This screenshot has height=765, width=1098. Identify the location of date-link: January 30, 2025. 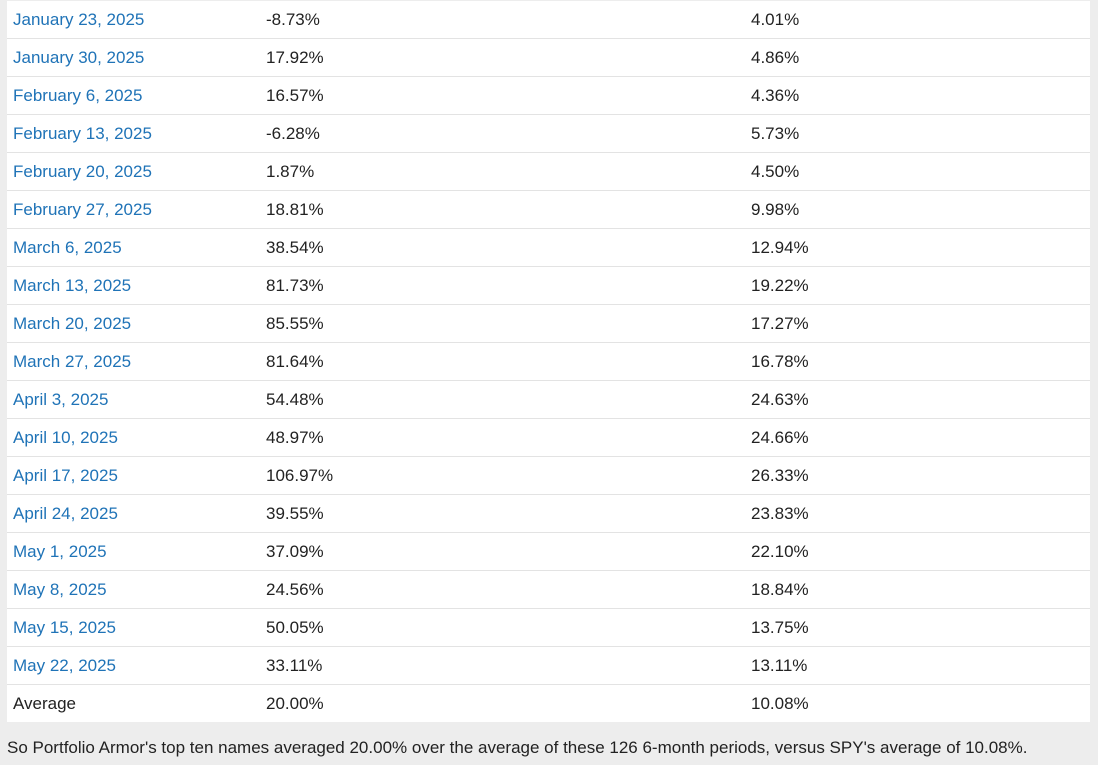
(79, 57).